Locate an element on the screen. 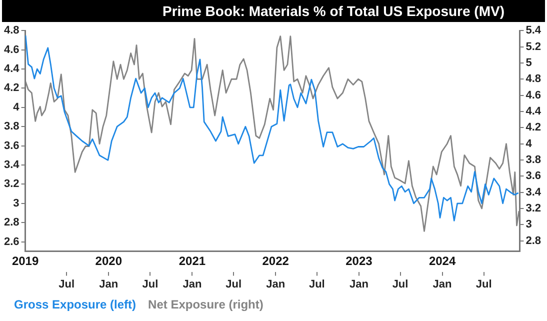 The height and width of the screenshot is (321, 547). y-tick-label: 2.8 is located at coordinates (12, 222).